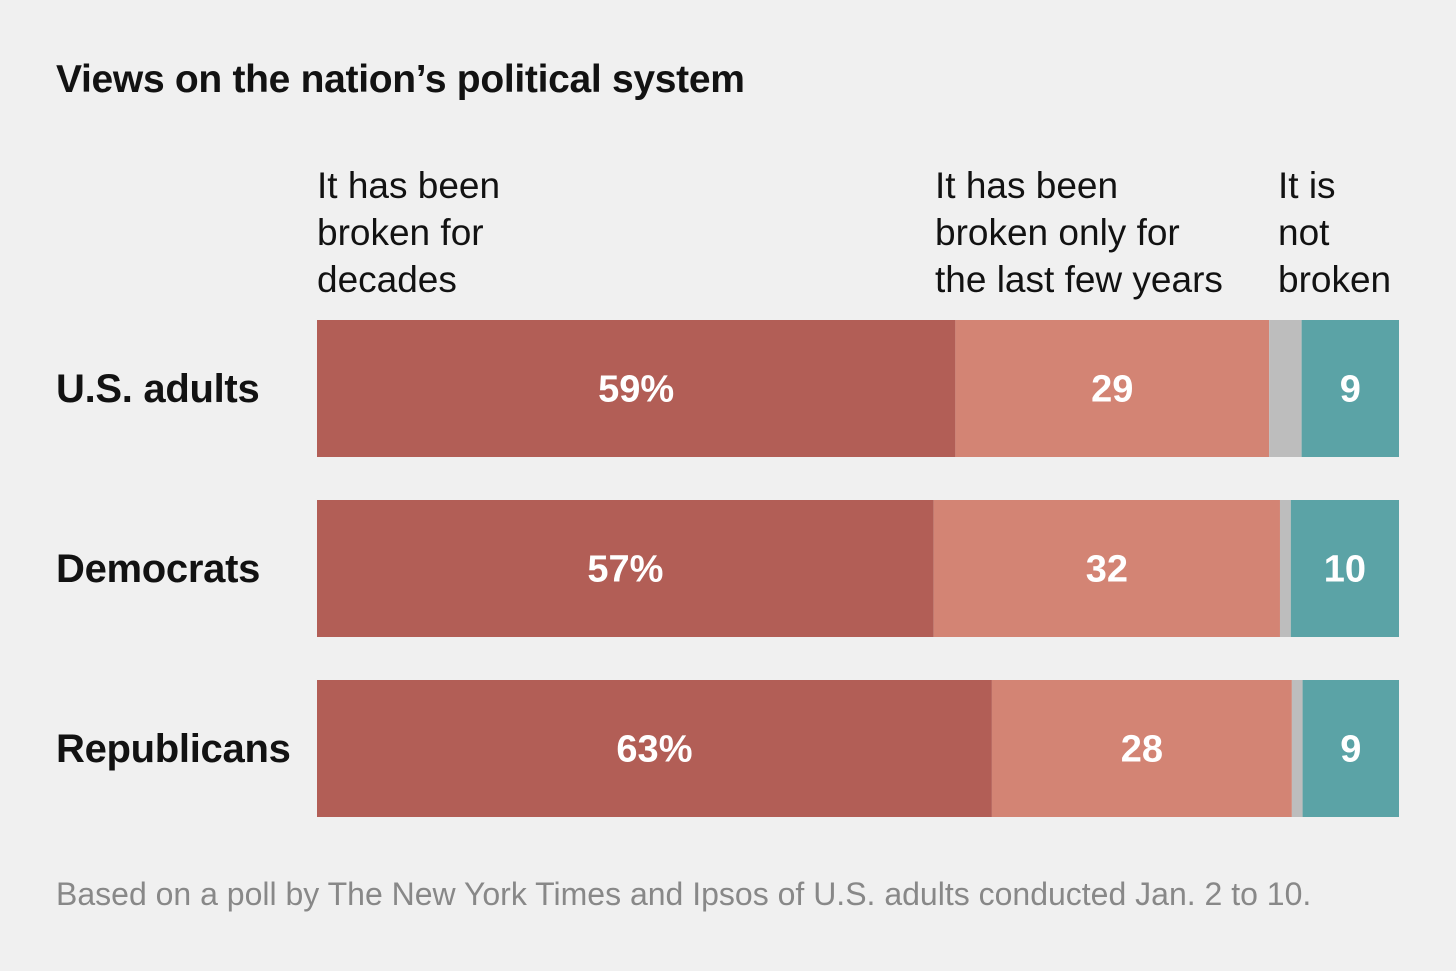  I want to click on bar-value-label-republicans-3: 9, so click(1350, 750).